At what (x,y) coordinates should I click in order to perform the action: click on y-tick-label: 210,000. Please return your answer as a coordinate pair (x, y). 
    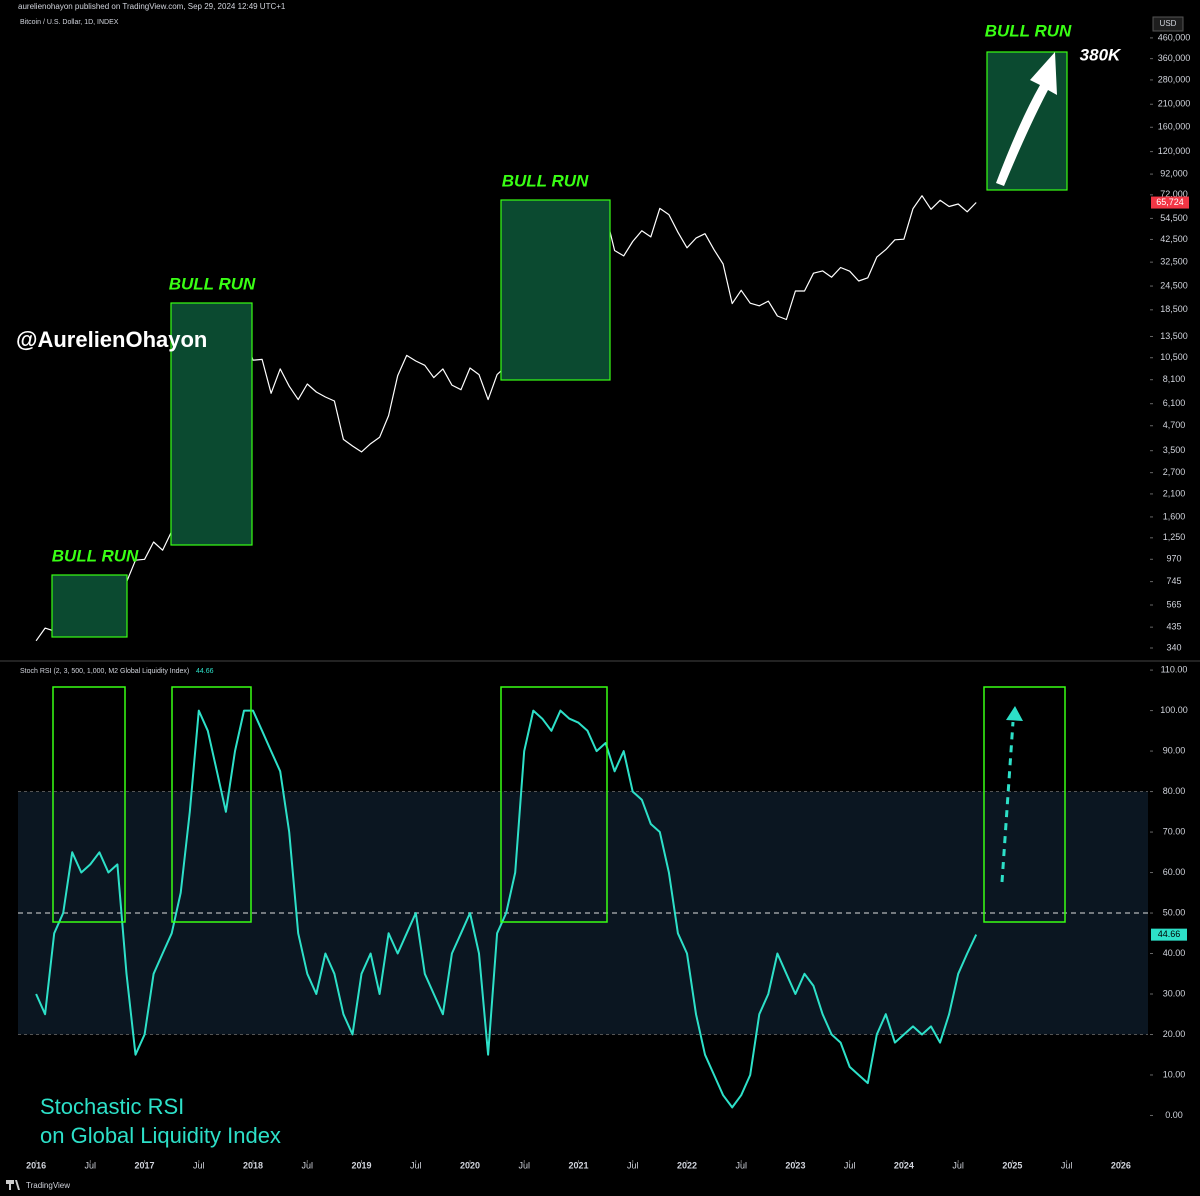
    Looking at the image, I should click on (1174, 104).